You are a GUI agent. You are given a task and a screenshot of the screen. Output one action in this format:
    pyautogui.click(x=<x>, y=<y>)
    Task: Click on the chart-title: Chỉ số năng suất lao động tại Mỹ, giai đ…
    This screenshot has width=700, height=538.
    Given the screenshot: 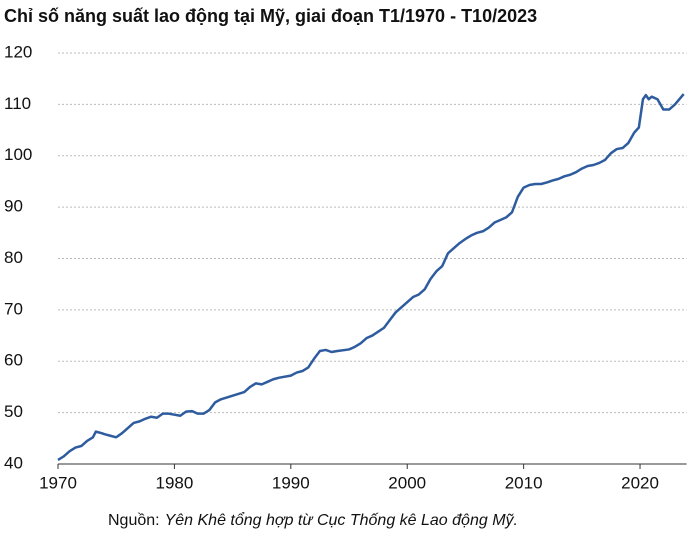 What is the action you would take?
    pyautogui.click(x=270, y=16)
    